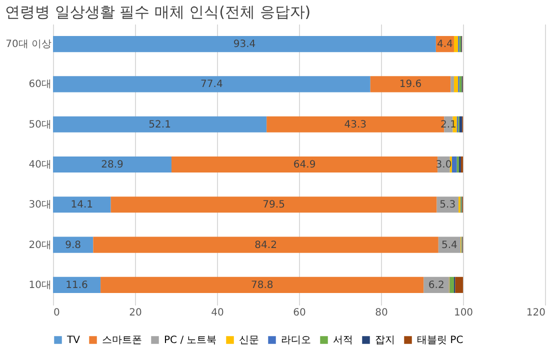 The height and width of the screenshot is (350, 550). What do you see at coordinates (296, 340) in the screenshot?
I see `legend-label: 라디오` at bounding box center [296, 340].